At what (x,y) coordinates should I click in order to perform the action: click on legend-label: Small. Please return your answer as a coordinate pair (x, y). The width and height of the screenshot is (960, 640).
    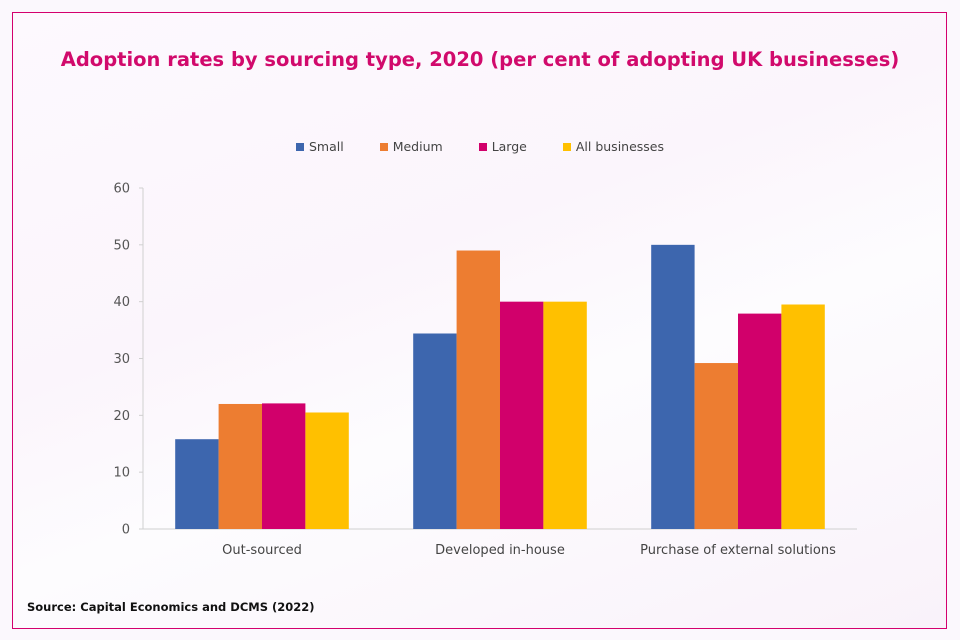
    Looking at the image, I should click on (326, 146).